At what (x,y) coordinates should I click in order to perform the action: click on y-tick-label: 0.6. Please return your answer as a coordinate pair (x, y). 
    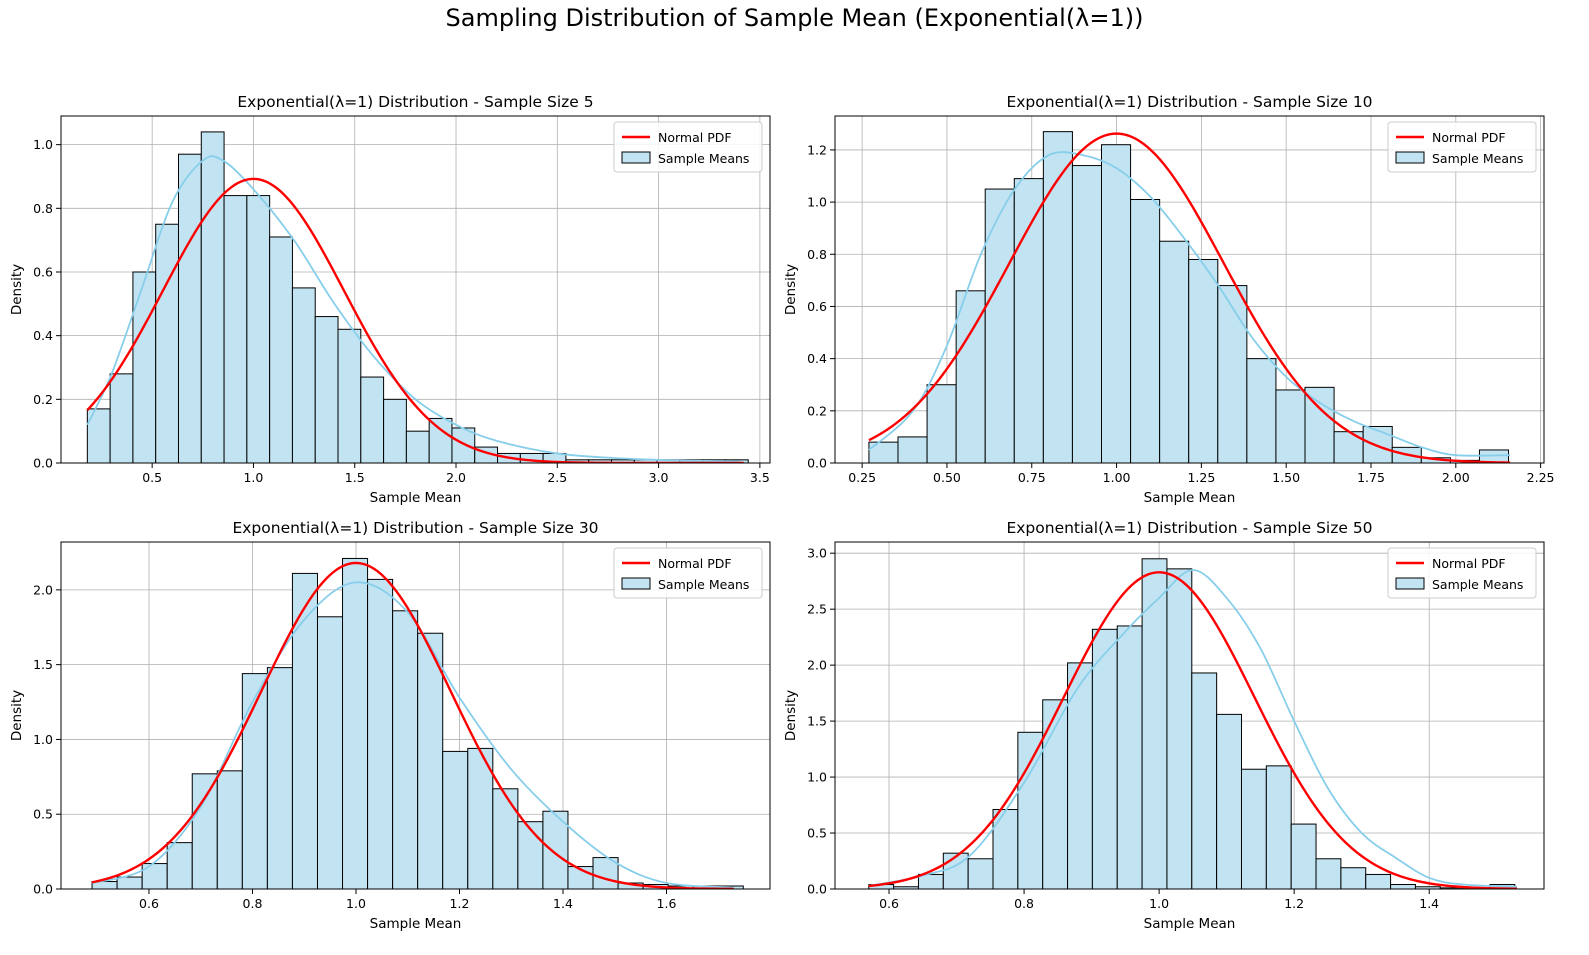
    Looking at the image, I should click on (43, 271).